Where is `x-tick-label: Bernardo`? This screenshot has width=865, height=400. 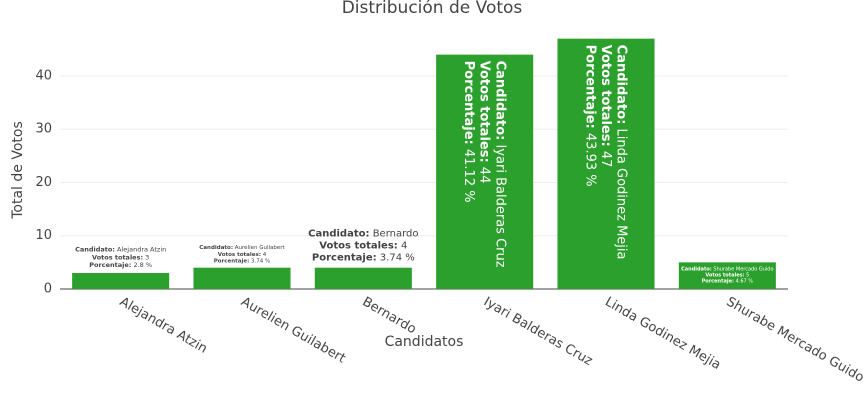 x-tick-label: Bernardo is located at coordinates (389, 316).